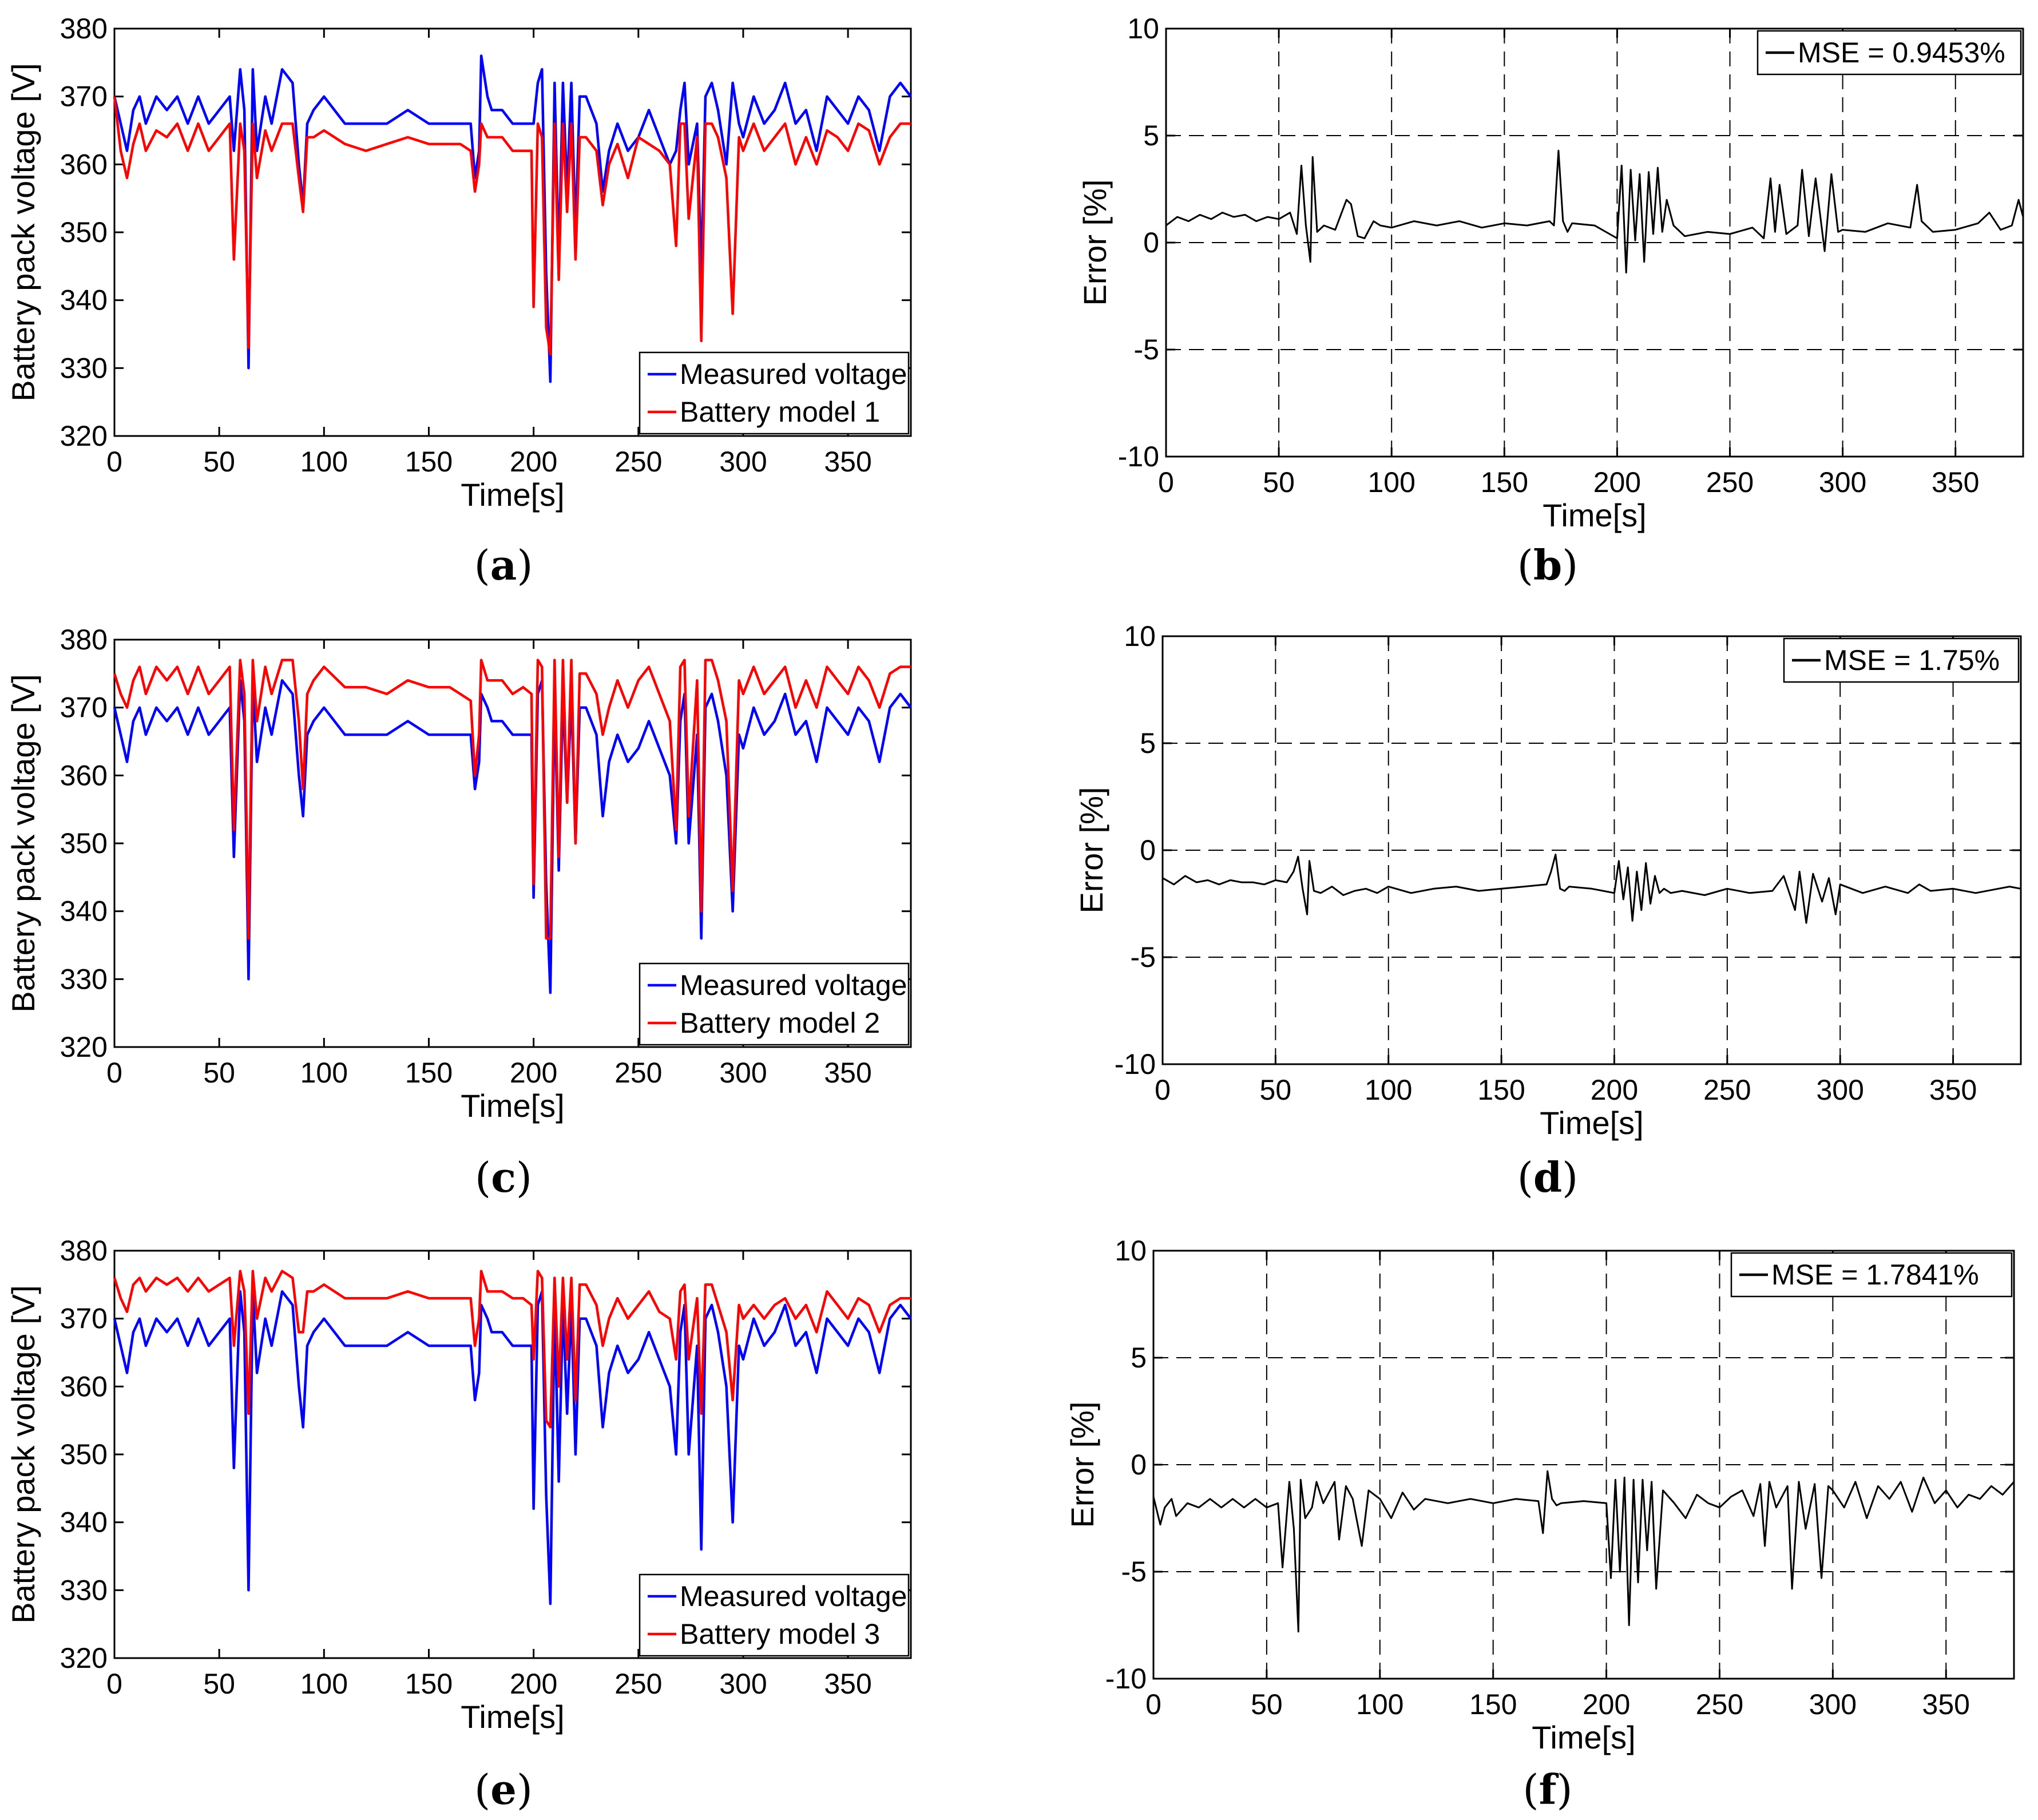 This screenshot has width=2038, height=1820. What do you see at coordinates (1139, 1465) in the screenshot?
I see `y-tick-label: 0` at bounding box center [1139, 1465].